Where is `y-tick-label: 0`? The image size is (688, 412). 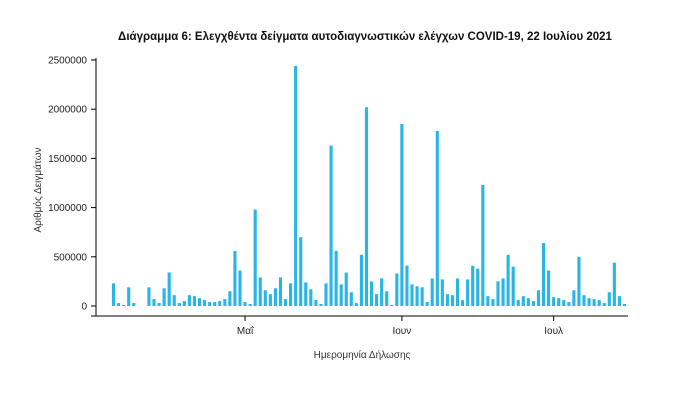 y-tick-label: 0 is located at coordinates (84, 307).